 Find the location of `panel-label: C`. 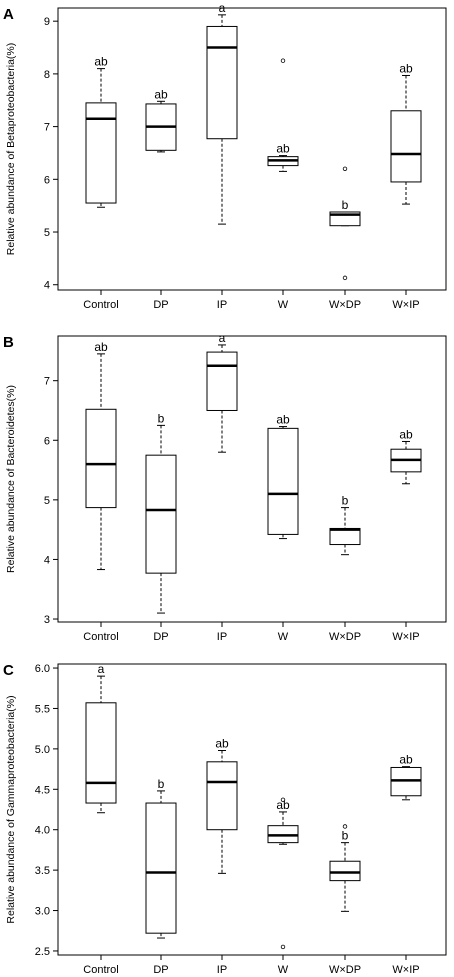

panel-label: C is located at coordinates (8, 670).